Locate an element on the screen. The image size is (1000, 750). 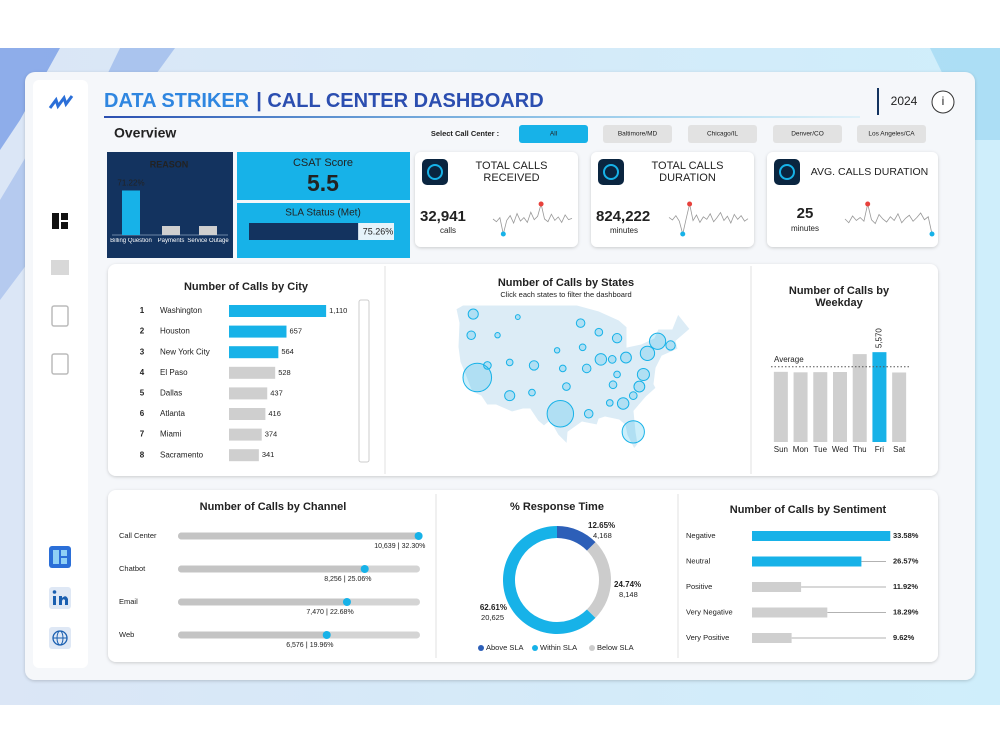
kpi-title-box: AVG. CALLS DURATION is located at coordinates (869, 172).